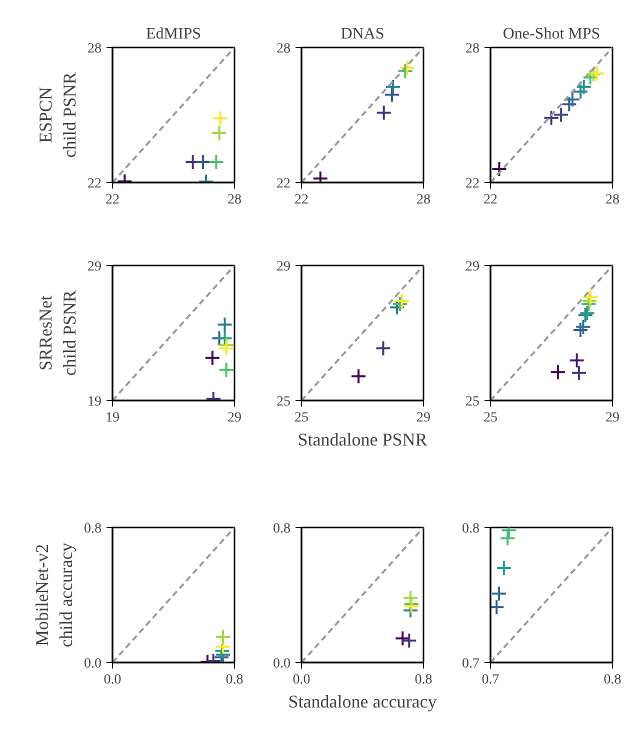 The height and width of the screenshot is (749, 637). What do you see at coordinates (174, 34) in the screenshot?
I see `chart-title: EdMIPS` at bounding box center [174, 34].